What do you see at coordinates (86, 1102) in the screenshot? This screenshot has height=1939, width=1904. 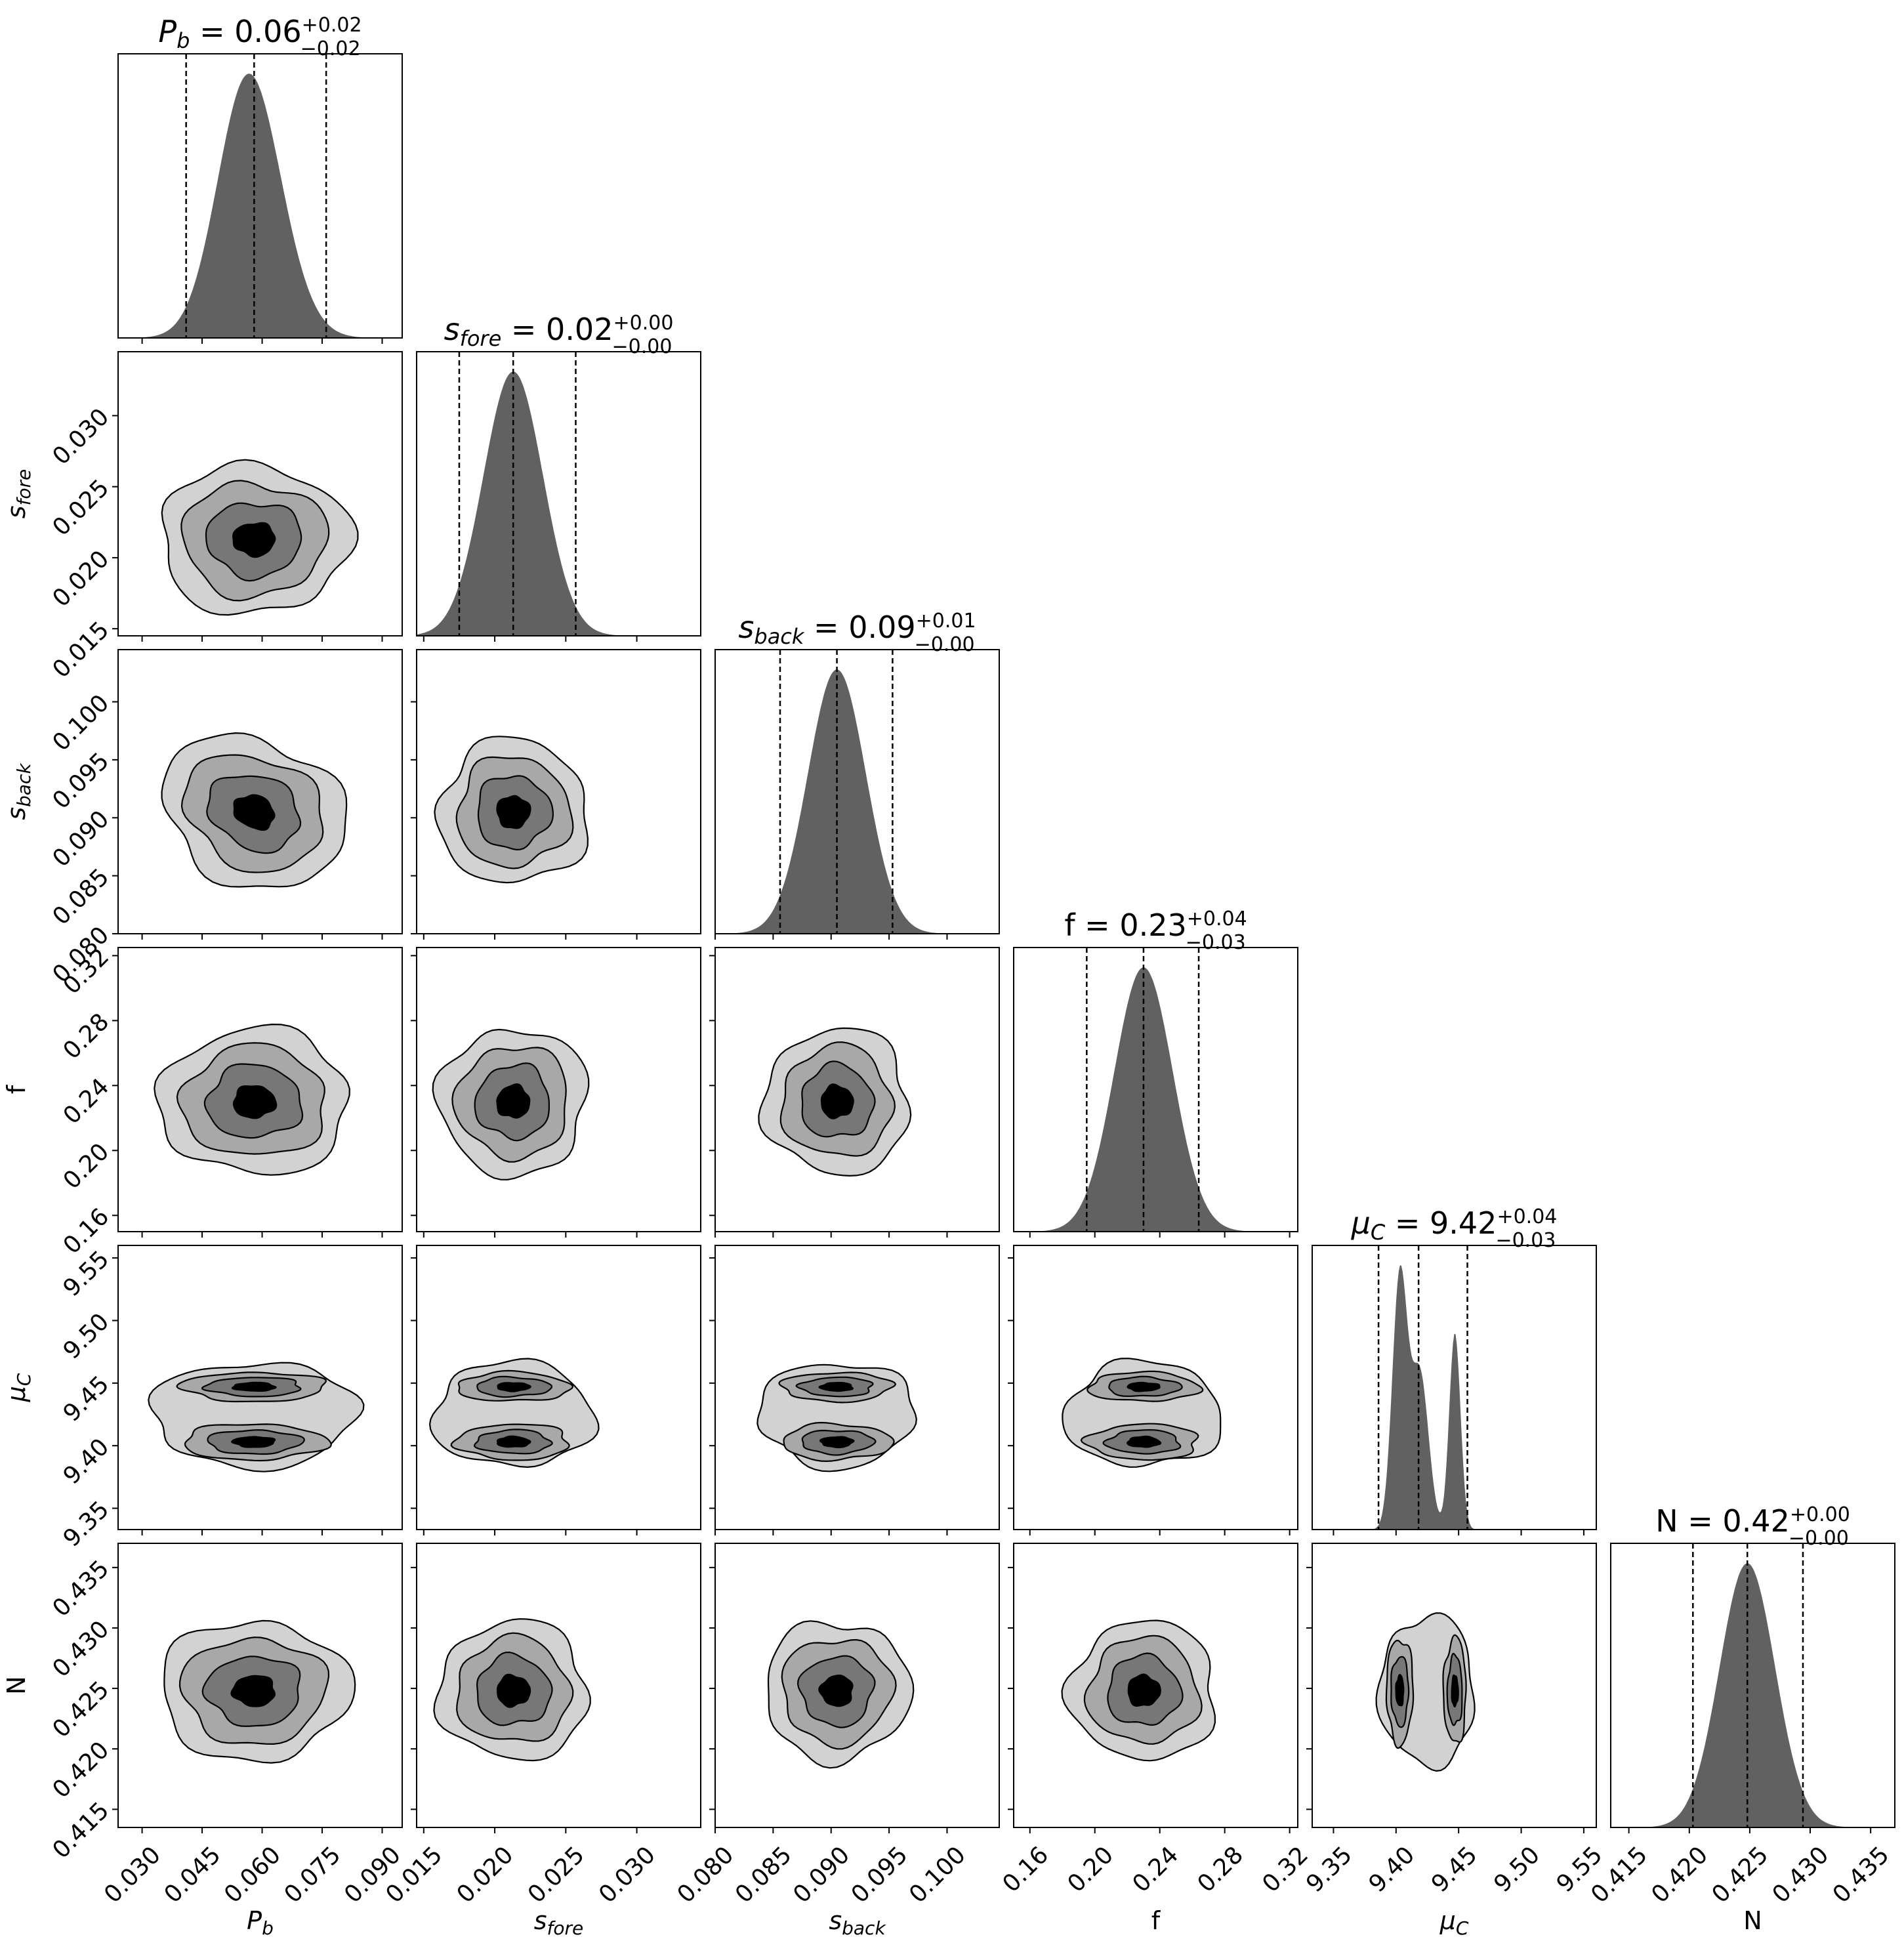 I see `y-tick-label-f: 0.24` at bounding box center [86, 1102].